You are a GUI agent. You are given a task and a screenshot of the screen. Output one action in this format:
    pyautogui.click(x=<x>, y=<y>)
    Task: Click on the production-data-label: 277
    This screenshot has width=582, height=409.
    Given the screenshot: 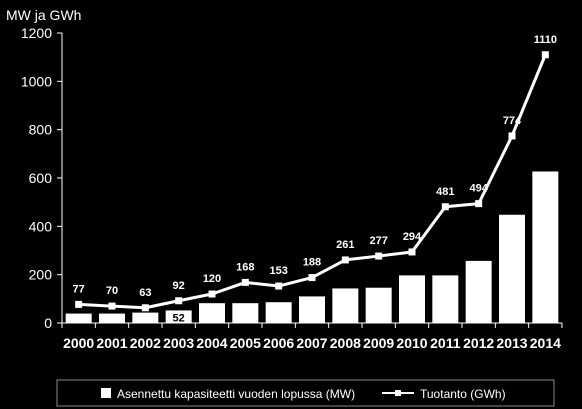 What is the action you would take?
    pyautogui.click(x=378, y=241)
    